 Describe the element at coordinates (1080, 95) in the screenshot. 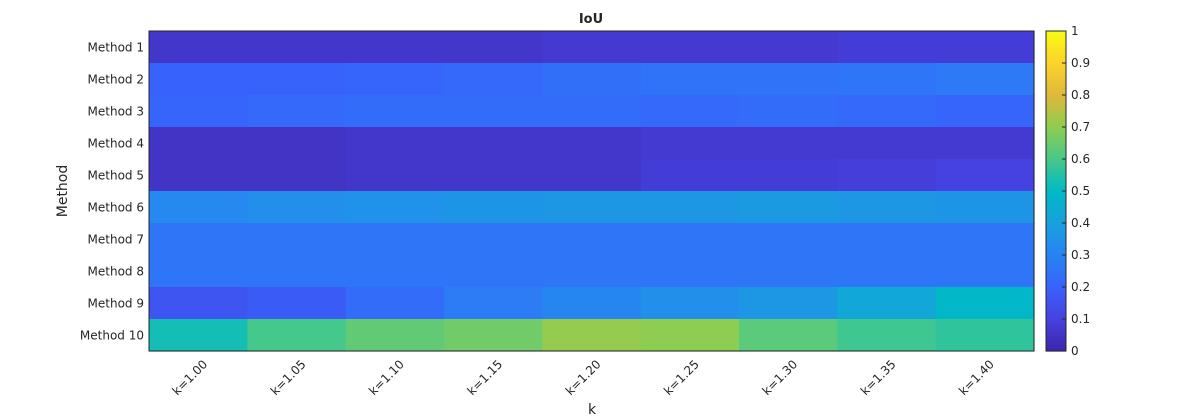

I see `colorbar-tick-label: 0.8` at that location.